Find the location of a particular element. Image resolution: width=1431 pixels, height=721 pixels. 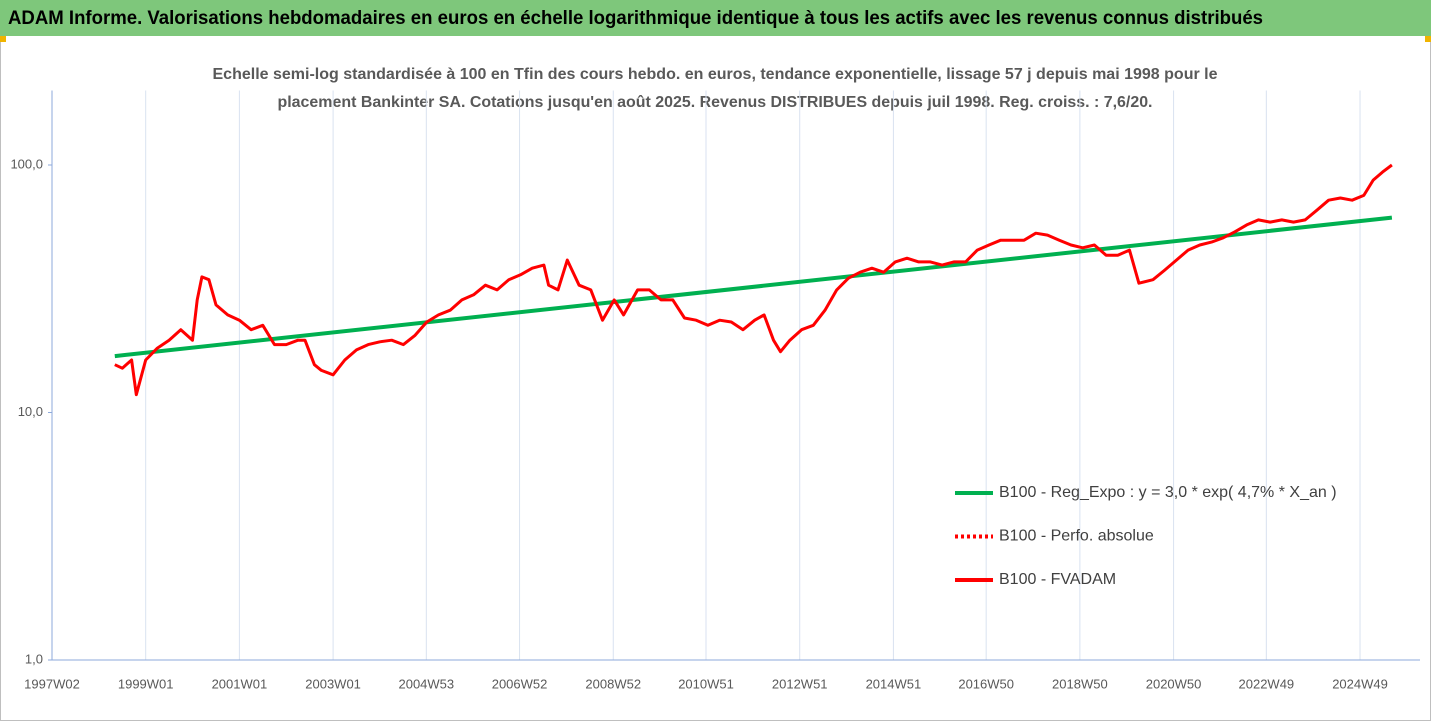

x-tick-label: 2018W50 is located at coordinates (1080, 683).